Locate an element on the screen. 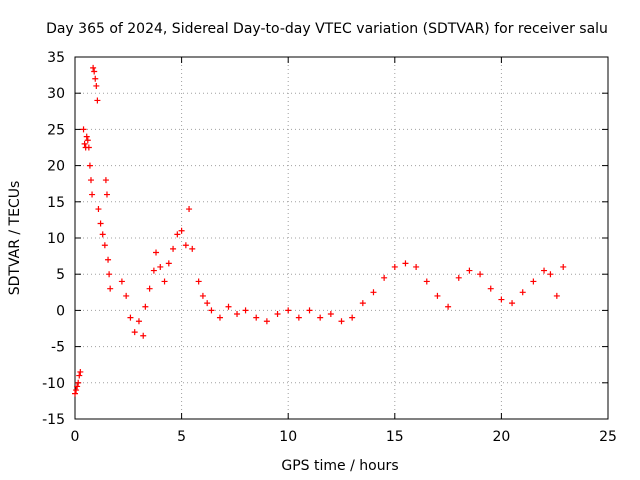 The width and height of the screenshot is (640, 480). y-tick-label: 35 is located at coordinates (56, 58).